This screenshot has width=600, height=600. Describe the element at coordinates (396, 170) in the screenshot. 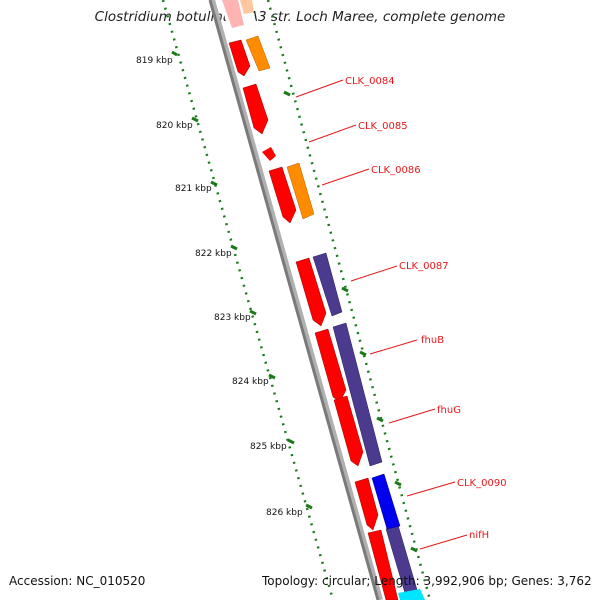

I see `gene-label-clk-0086: CLK_0086` at that location.